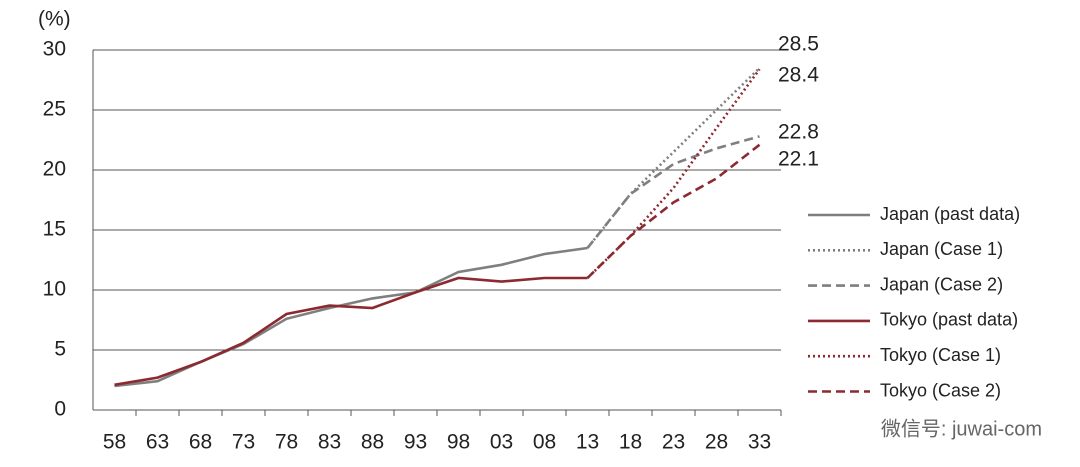 The width and height of the screenshot is (1080, 467). I want to click on y-tick-label: 30, so click(54, 49).